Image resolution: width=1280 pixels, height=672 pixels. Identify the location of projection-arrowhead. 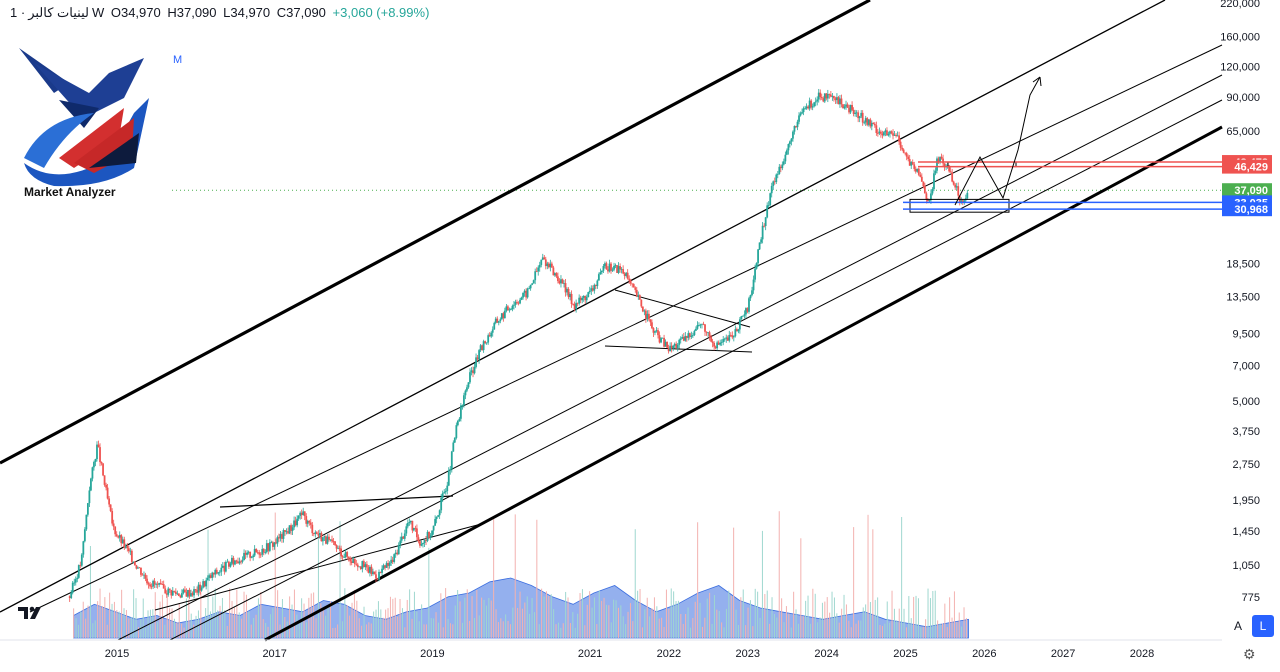
(1037, 81).